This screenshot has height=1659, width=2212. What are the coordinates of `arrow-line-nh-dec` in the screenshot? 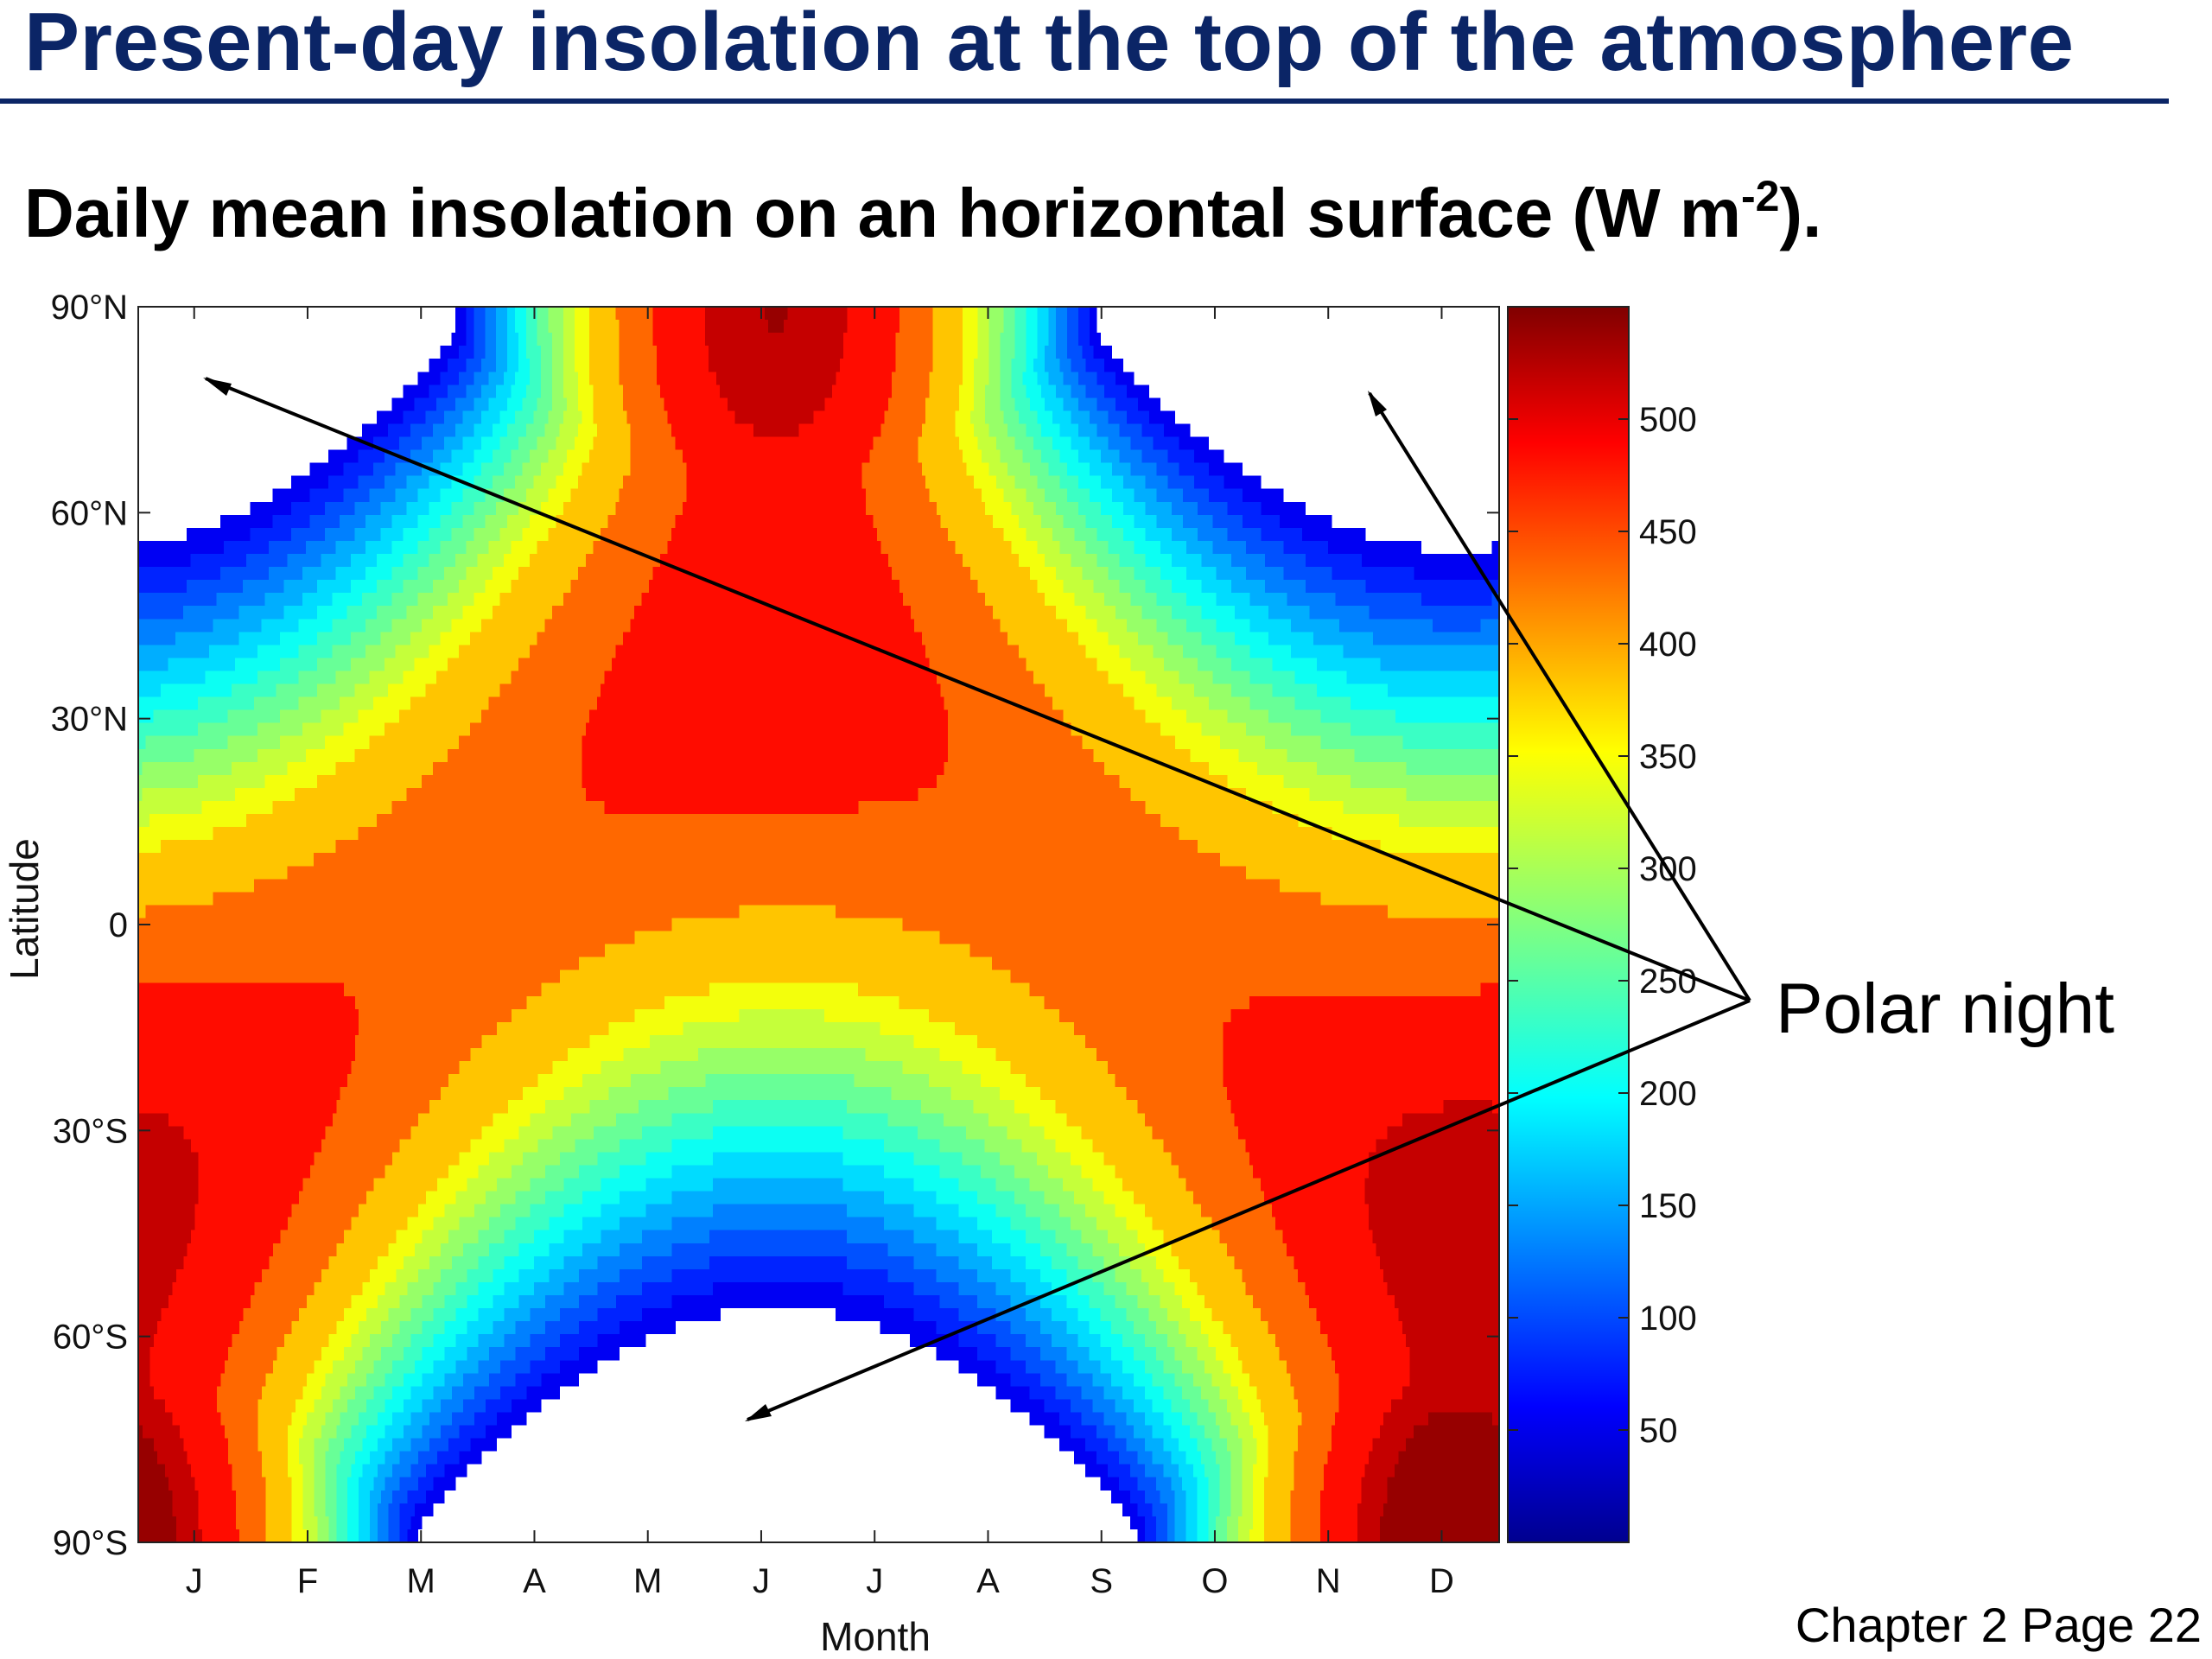 It's located at (1559, 696).